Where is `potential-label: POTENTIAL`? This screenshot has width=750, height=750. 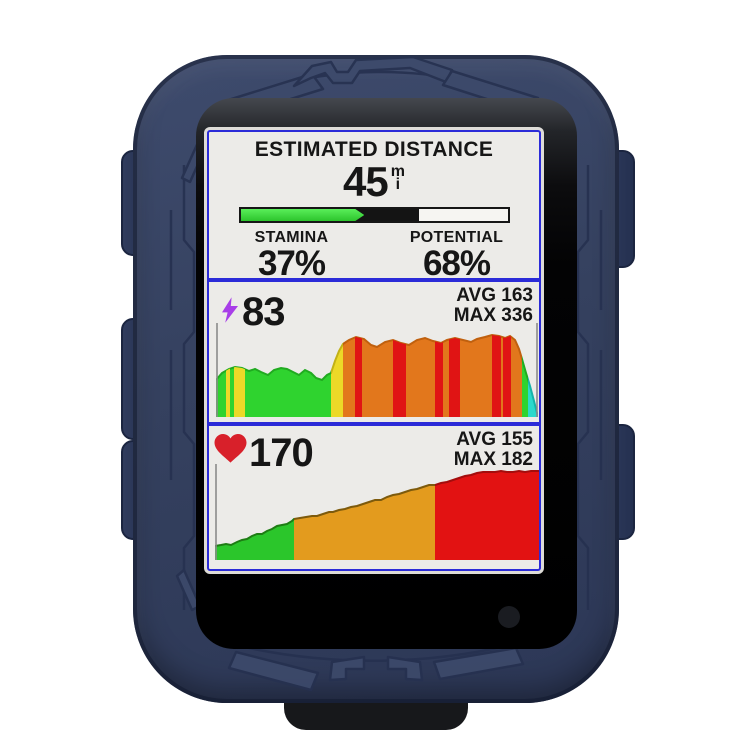
potential-label: POTENTIAL is located at coordinates (456, 237).